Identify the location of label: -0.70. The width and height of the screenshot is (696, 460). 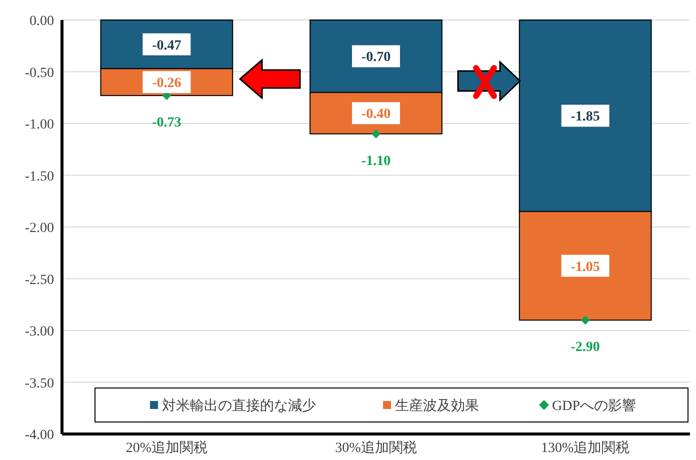
(376, 56).